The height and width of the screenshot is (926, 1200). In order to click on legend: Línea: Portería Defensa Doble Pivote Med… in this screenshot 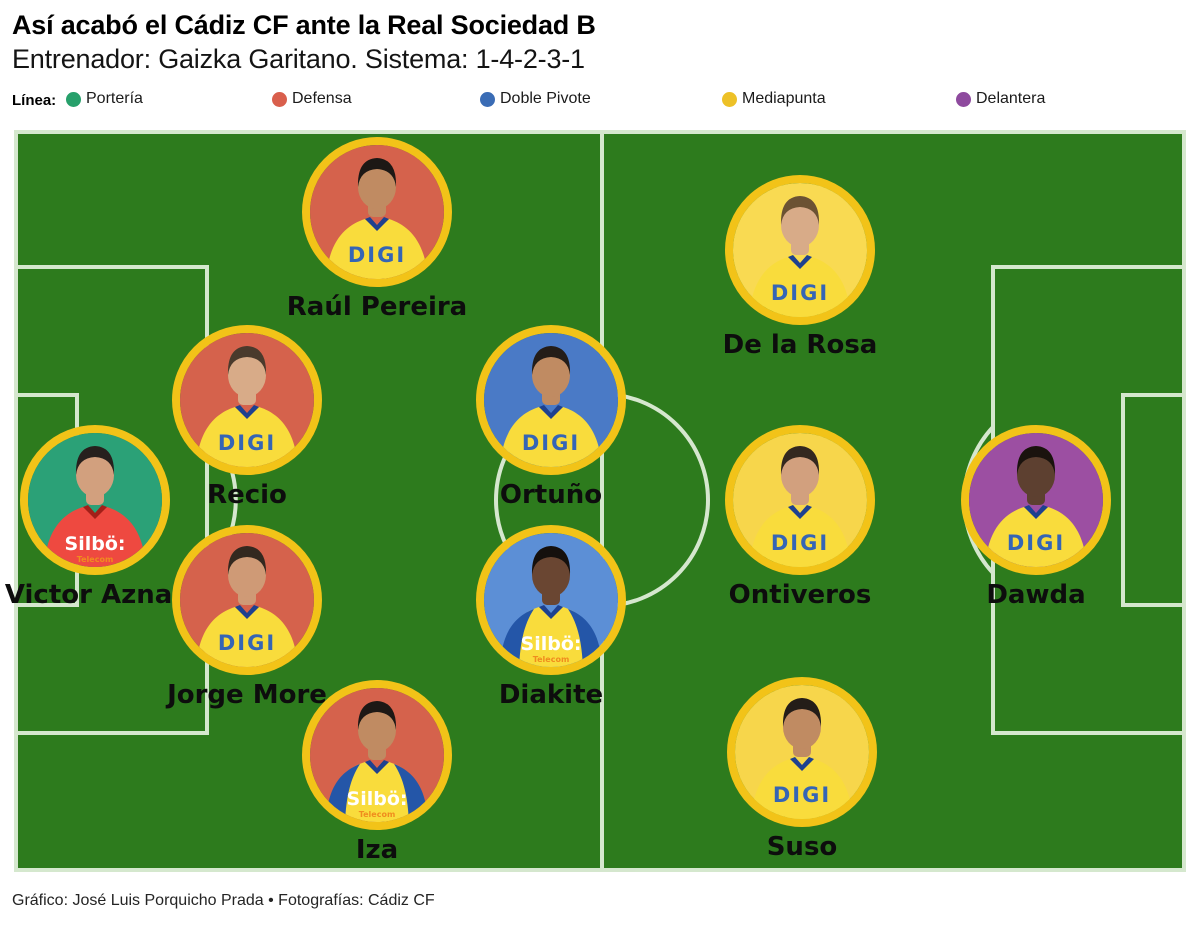, I will do `click(600, 60)`.